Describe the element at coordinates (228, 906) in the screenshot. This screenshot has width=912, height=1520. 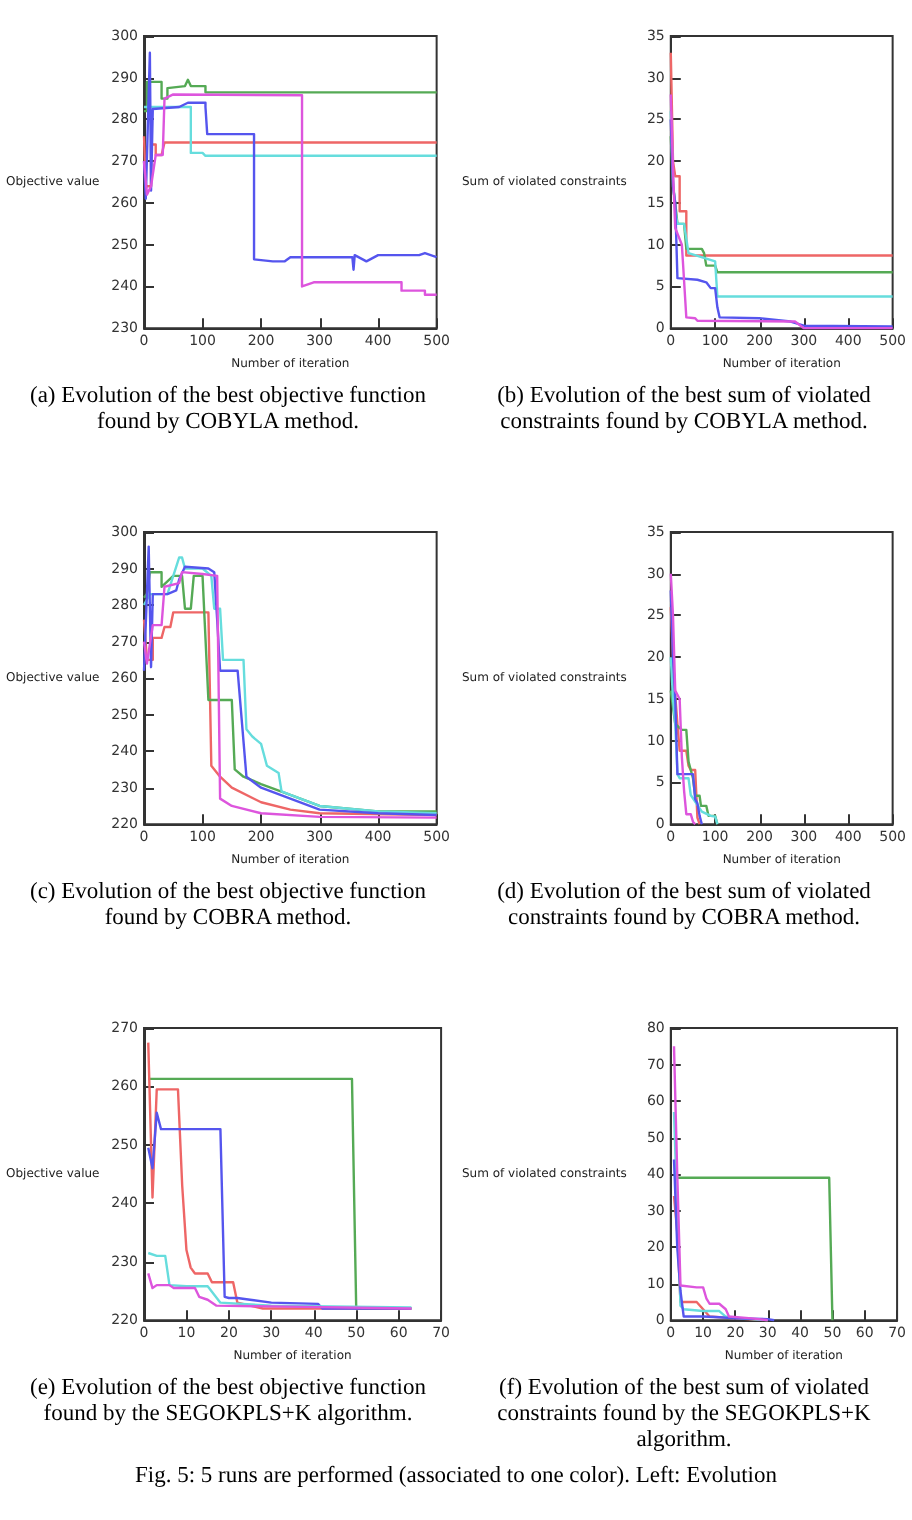
I see `text: (c) Evolution of the best objective function found by COBRA method.` at that location.